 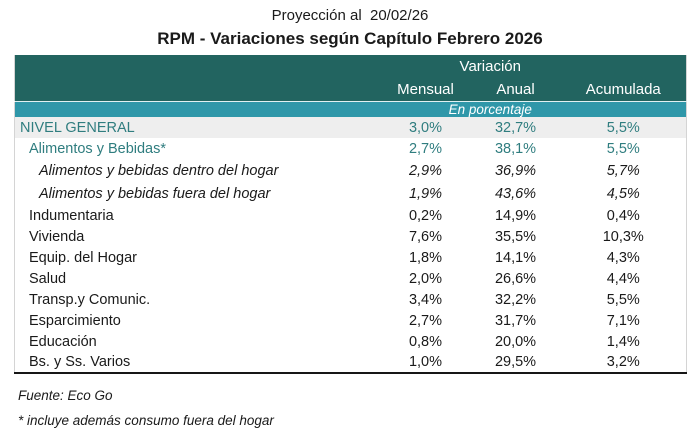 I want to click on row-value-mensual: 1,8%, so click(x=425, y=257).